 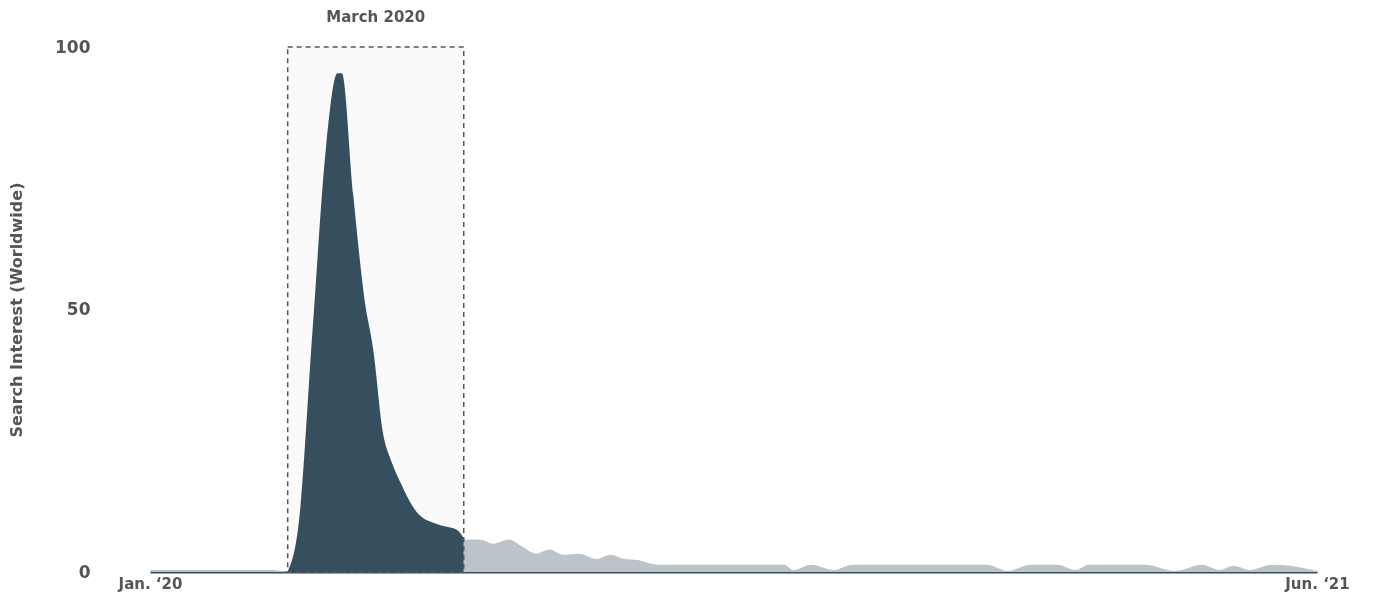 I want to click on y-tick-label: 0, so click(x=84, y=571).